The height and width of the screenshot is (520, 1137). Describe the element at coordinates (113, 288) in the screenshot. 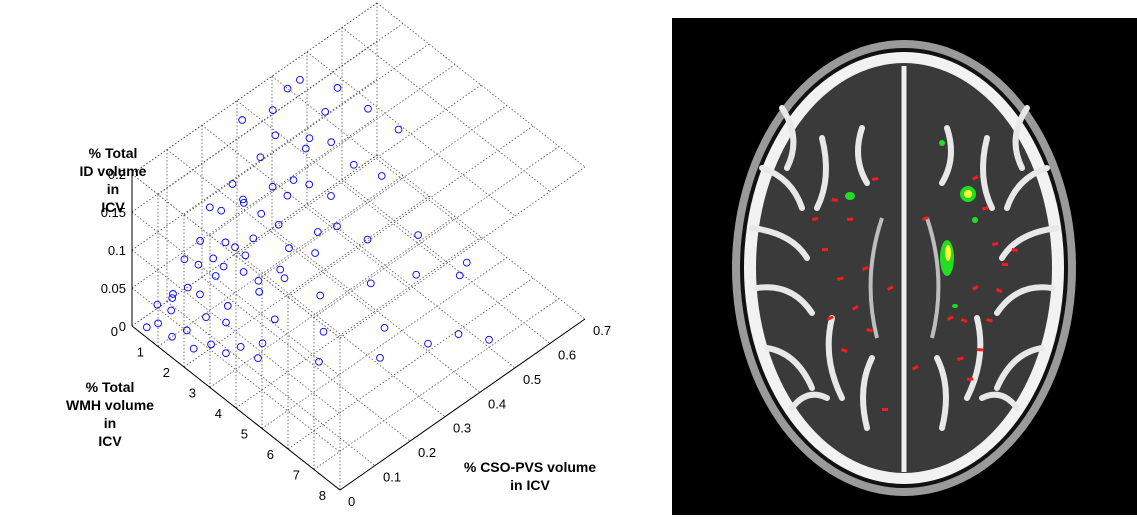

I see `z-tick-label: 0.05` at that location.